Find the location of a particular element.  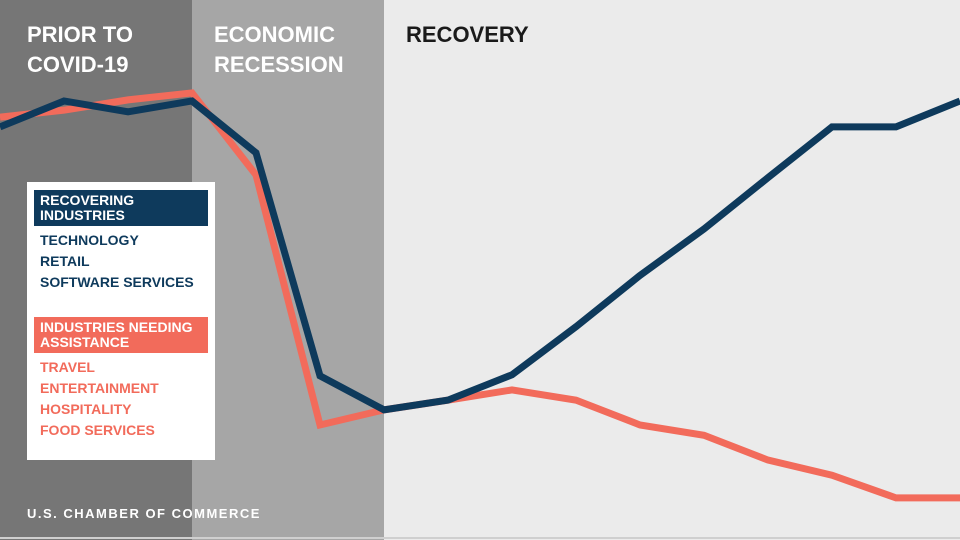

phase-title-line: PRIOR TO is located at coordinates (80, 34).